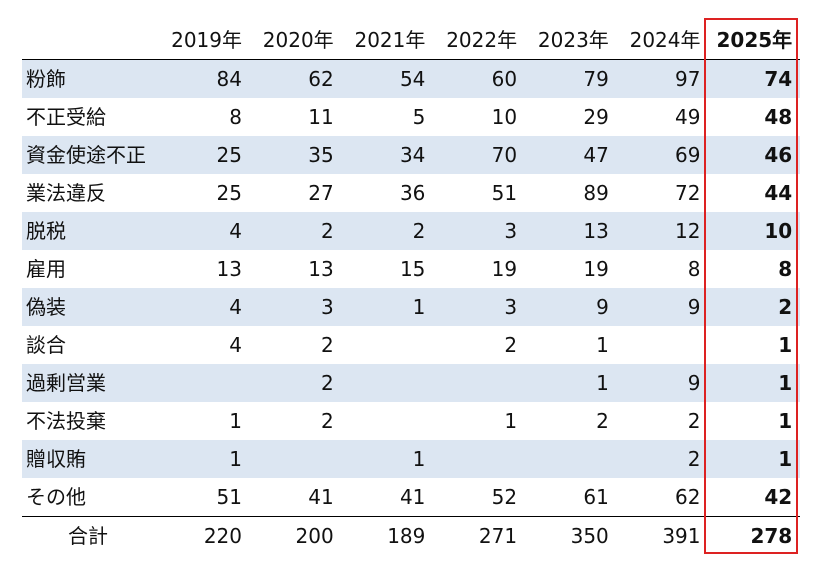 This screenshot has width=818, height=574. What do you see at coordinates (688, 155) in the screenshot?
I see `cell: 69` at bounding box center [688, 155].